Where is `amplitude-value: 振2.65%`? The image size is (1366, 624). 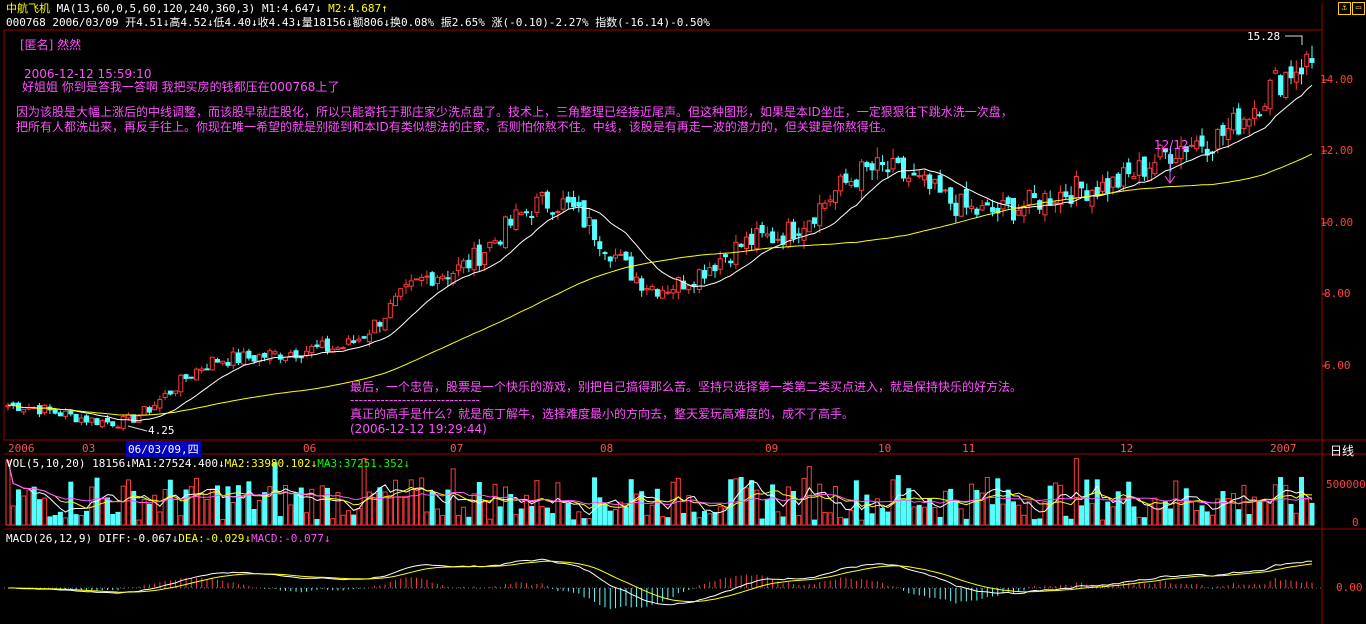 amplitude-value: 振2.65% is located at coordinates (462, 22).